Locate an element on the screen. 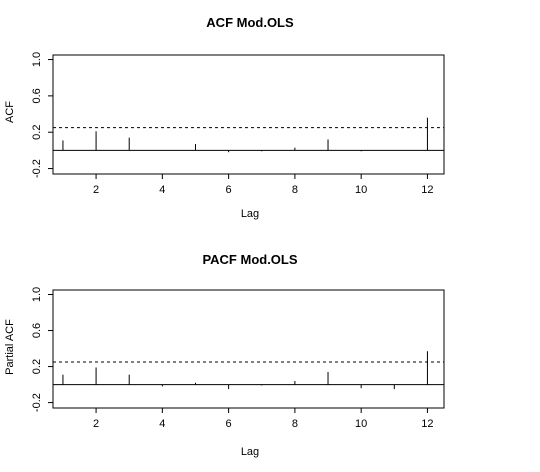 The height and width of the screenshot is (472, 540). pacf-title: PACF Mod.OLS is located at coordinates (249, 259).